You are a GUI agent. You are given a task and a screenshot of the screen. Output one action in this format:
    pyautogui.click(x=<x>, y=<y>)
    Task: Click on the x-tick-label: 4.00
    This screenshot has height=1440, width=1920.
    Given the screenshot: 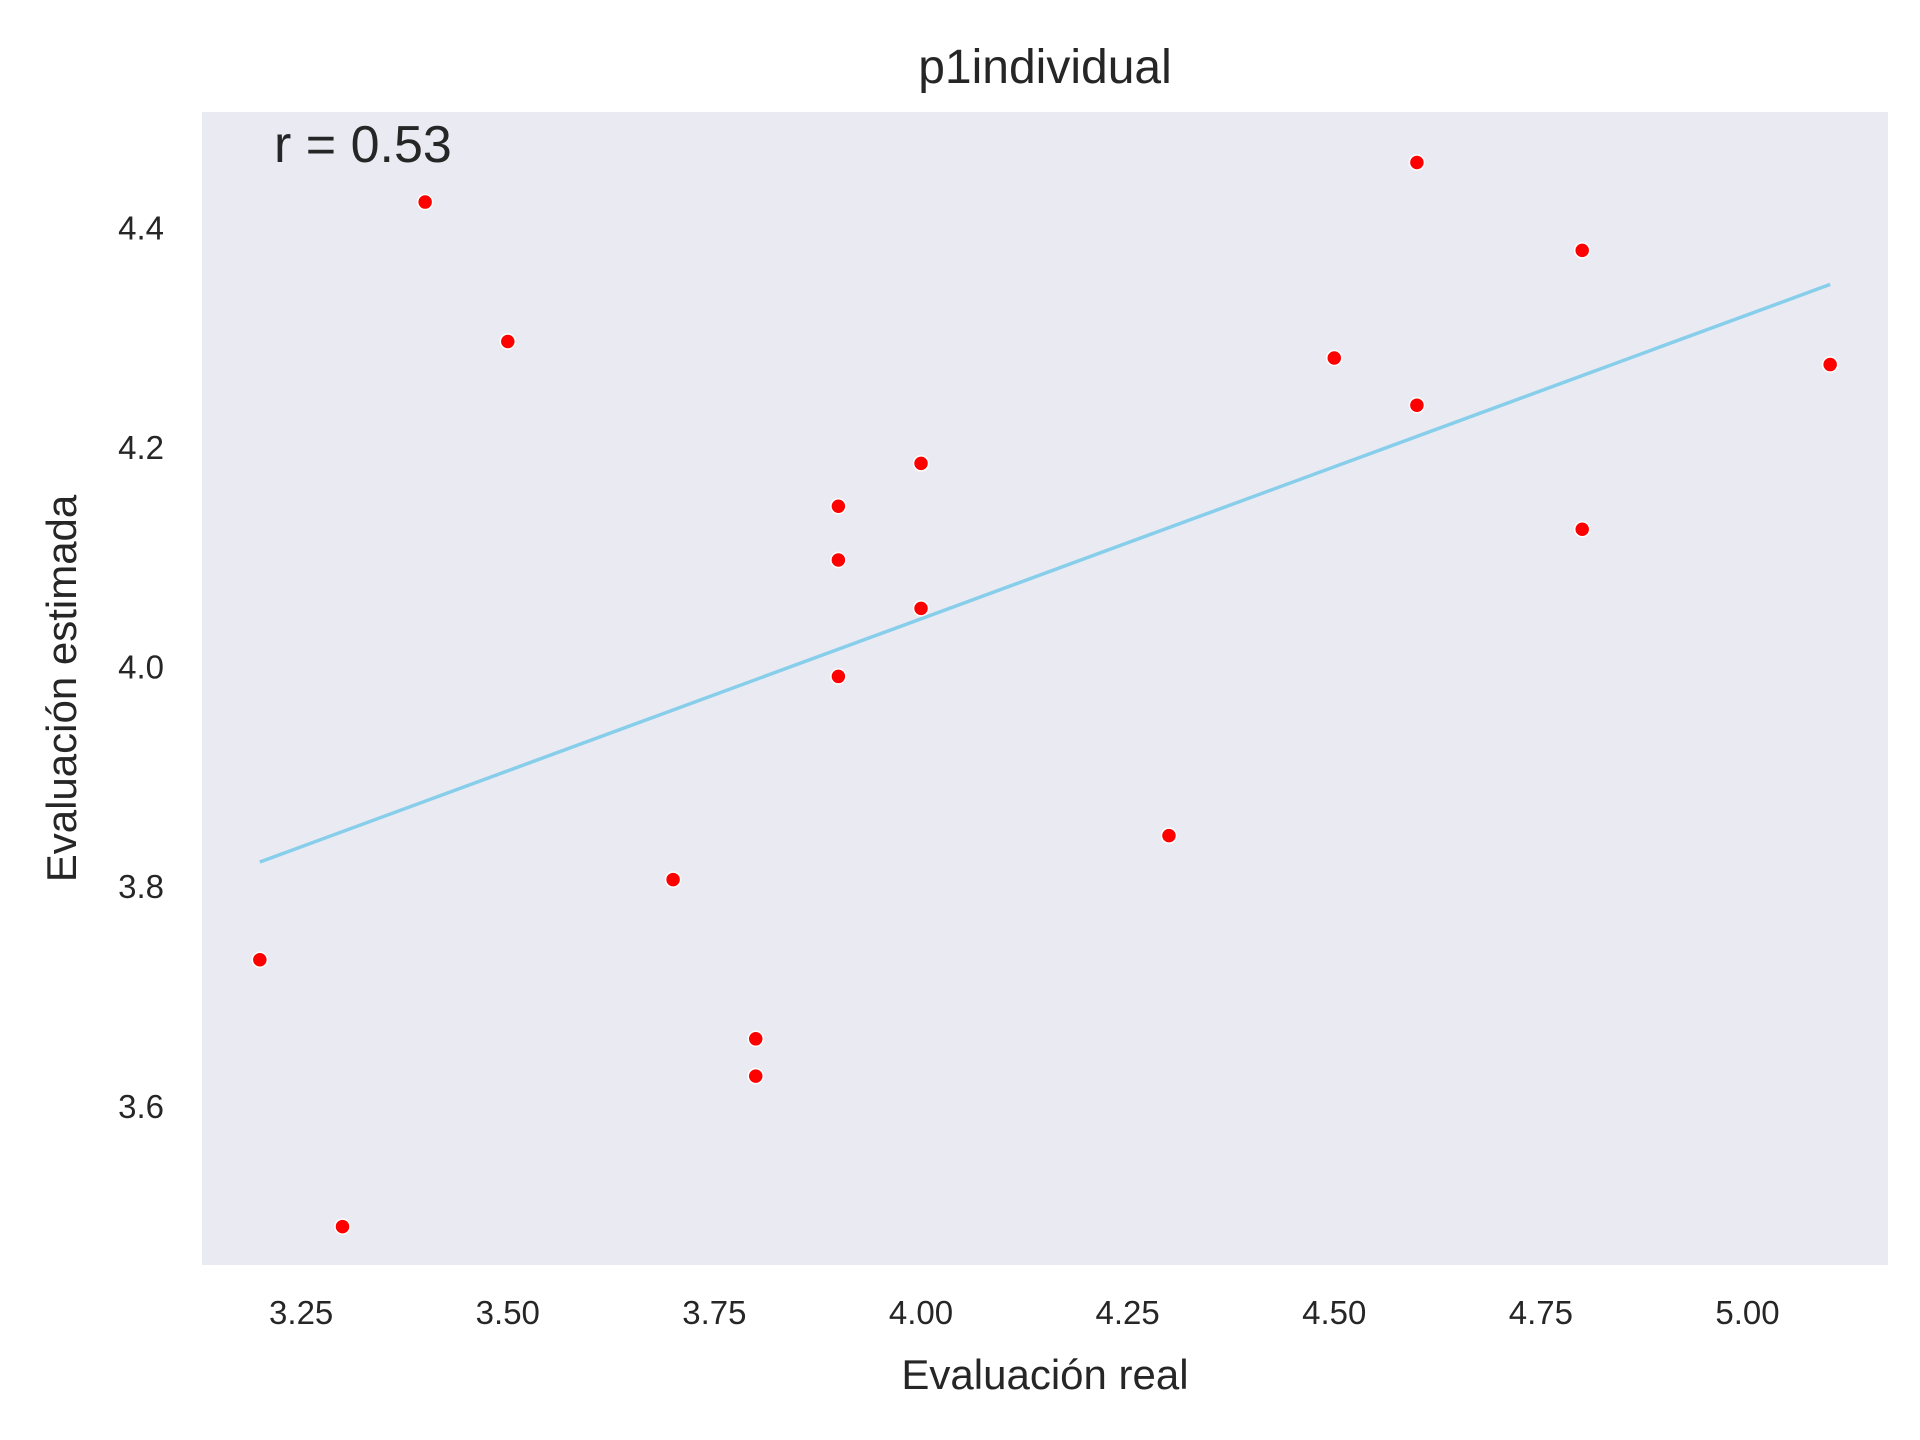 What is the action you would take?
    pyautogui.click(x=921, y=1312)
    